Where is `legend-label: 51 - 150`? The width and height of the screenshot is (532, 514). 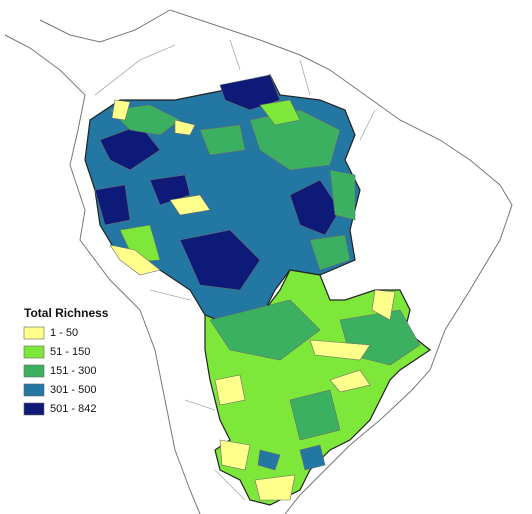
legend-label: 51 - 150 is located at coordinates (70, 352).